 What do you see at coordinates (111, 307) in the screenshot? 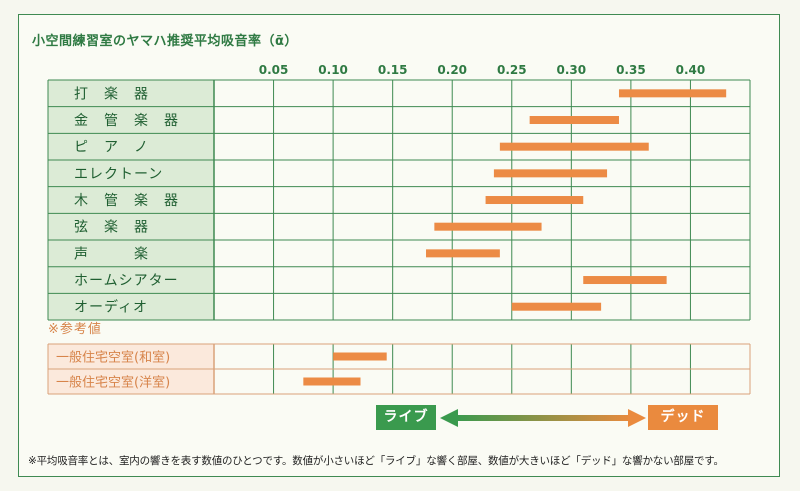
I see `row-label: オーディオ` at bounding box center [111, 307].